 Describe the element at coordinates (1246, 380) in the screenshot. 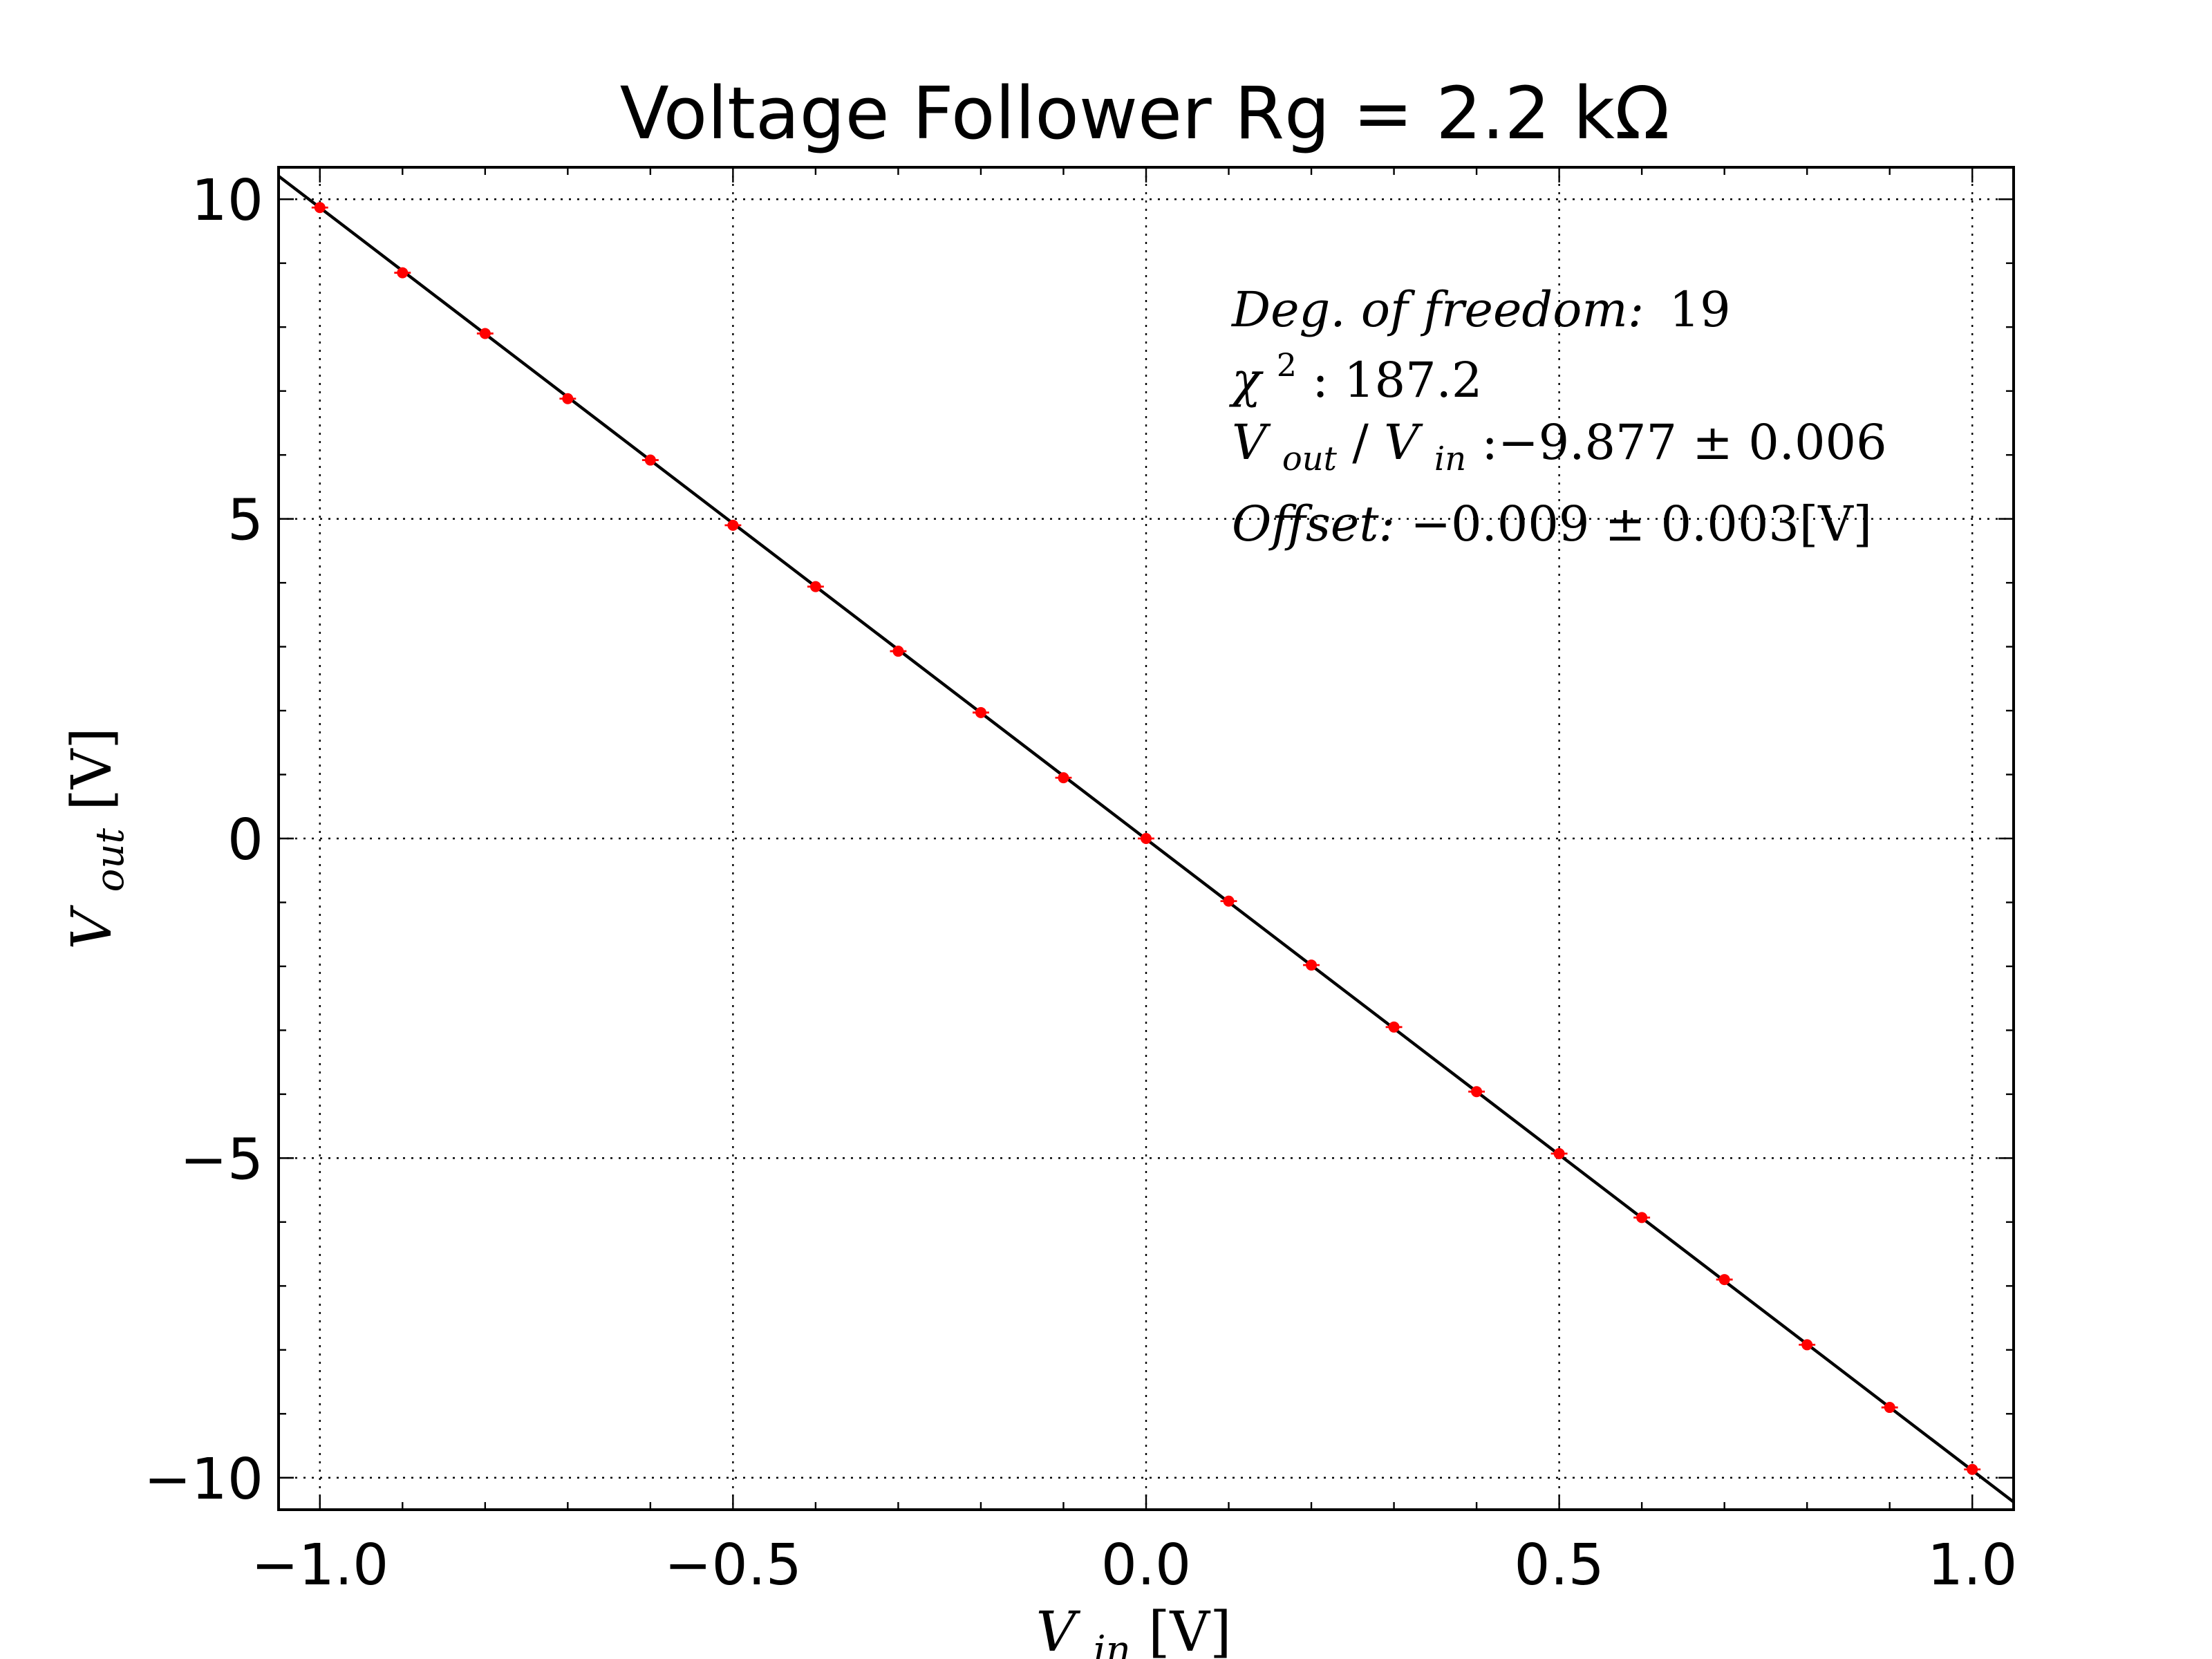

I see `annotation-chi-symbol: χ` at that location.